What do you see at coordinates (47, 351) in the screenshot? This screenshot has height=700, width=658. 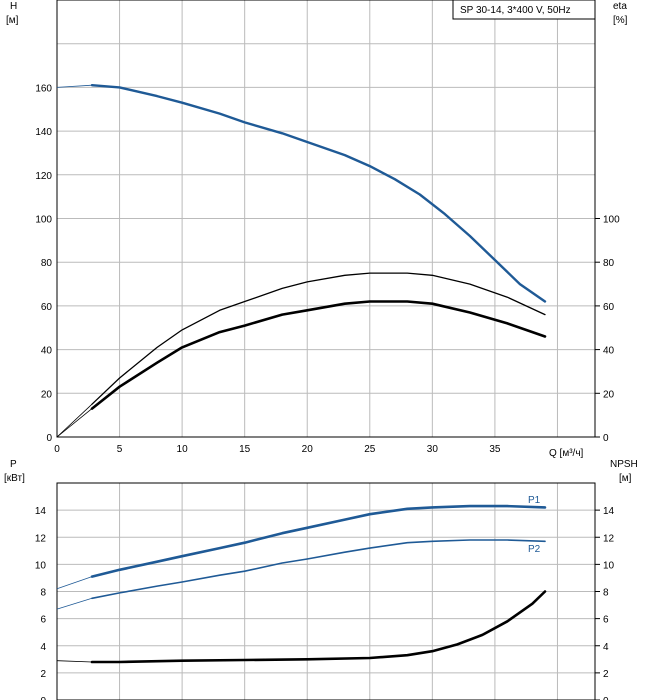 I see `head-tick-label: 40` at bounding box center [47, 351].